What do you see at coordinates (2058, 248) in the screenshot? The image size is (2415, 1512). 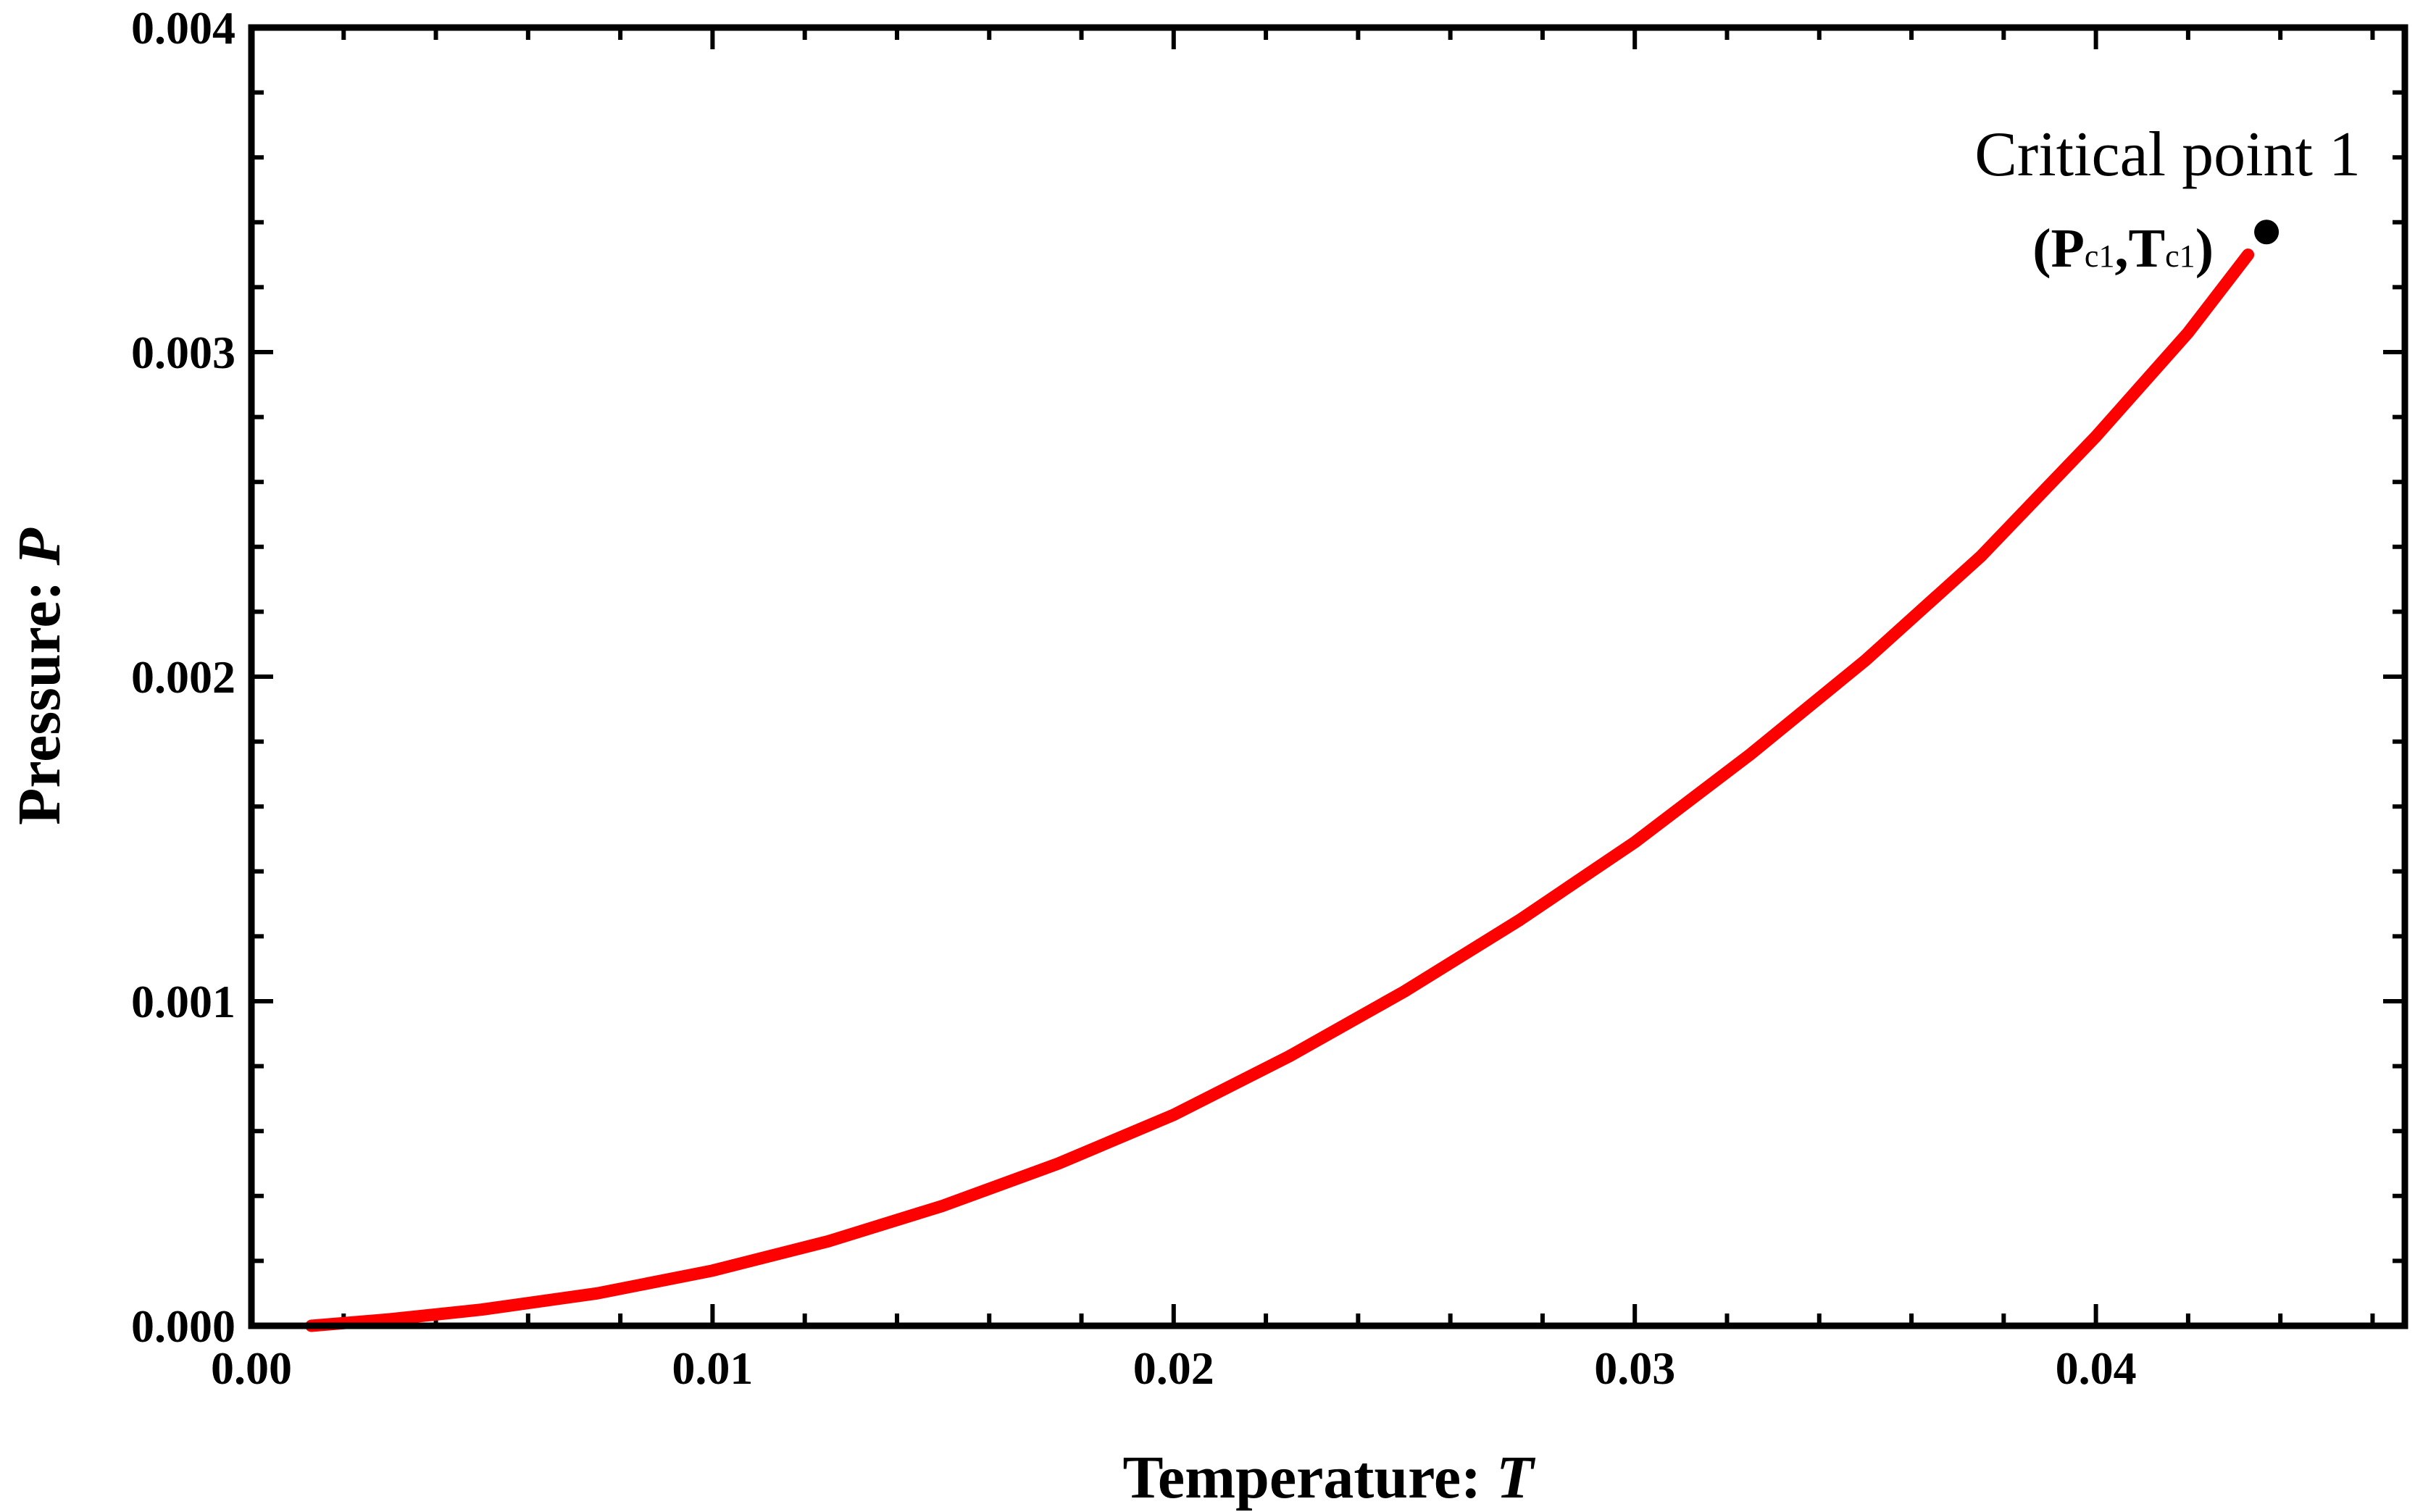 I see `coords-open: (P` at bounding box center [2058, 248].